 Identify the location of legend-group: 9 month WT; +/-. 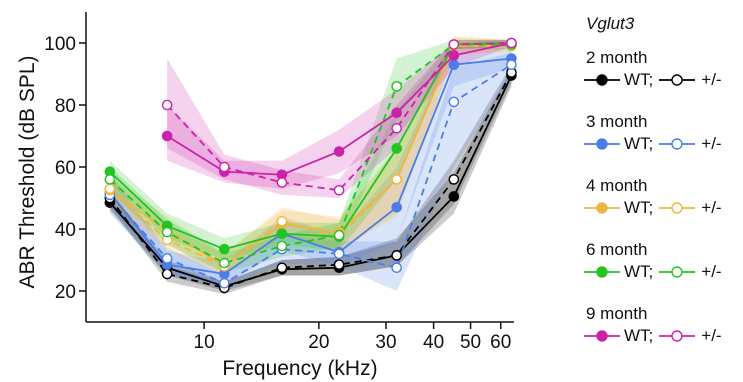
(662, 336).